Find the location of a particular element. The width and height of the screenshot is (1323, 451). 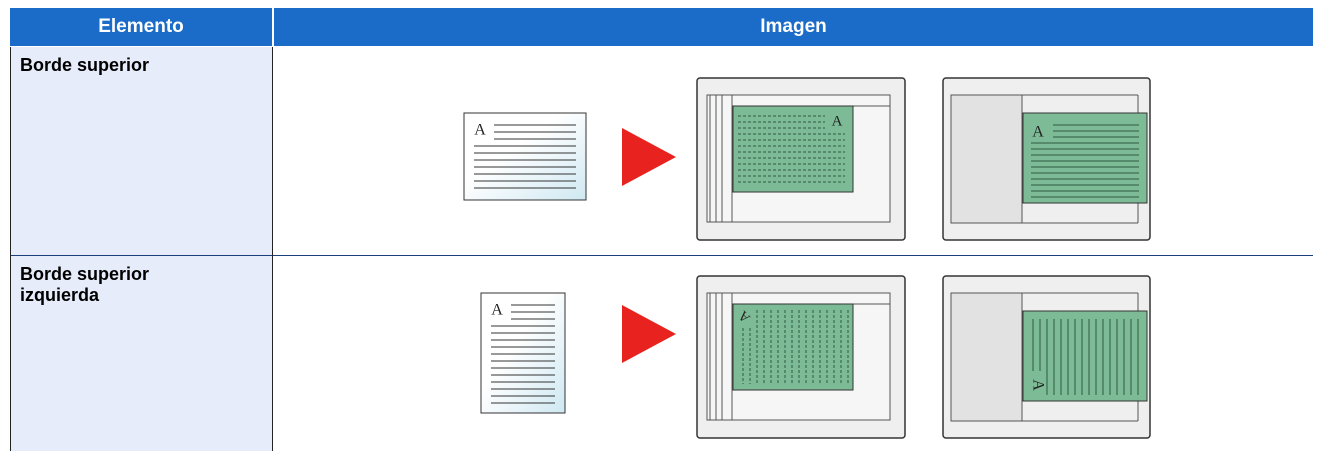

row-border is located at coordinates (661, 255).